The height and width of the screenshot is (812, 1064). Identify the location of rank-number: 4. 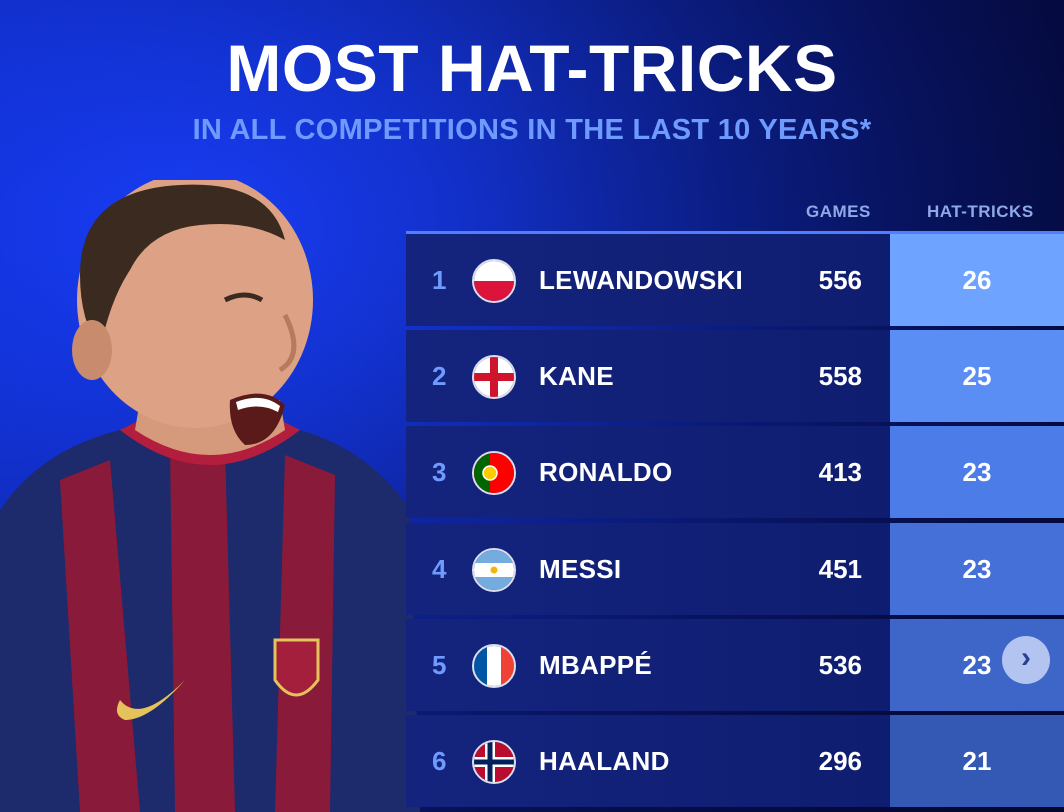
(439, 568).